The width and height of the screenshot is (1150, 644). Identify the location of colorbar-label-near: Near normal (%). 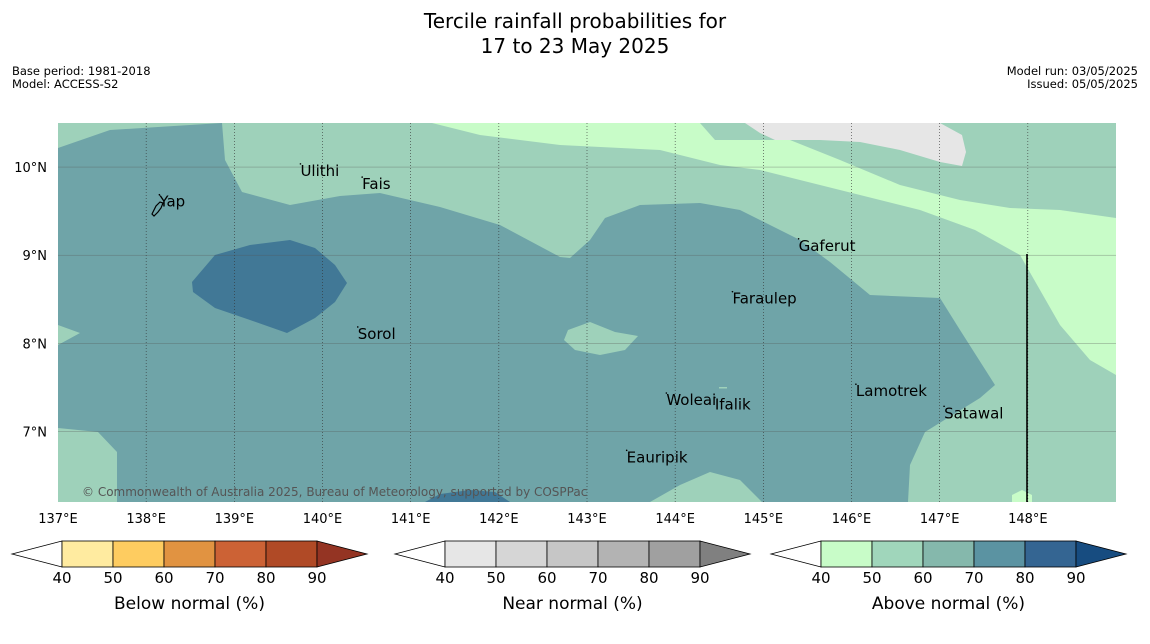
(572, 604).